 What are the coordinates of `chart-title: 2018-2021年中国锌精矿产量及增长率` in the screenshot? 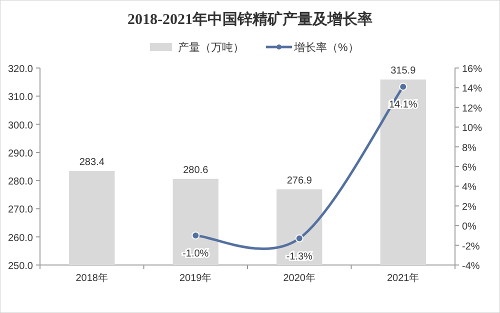 It's located at (250, 19).